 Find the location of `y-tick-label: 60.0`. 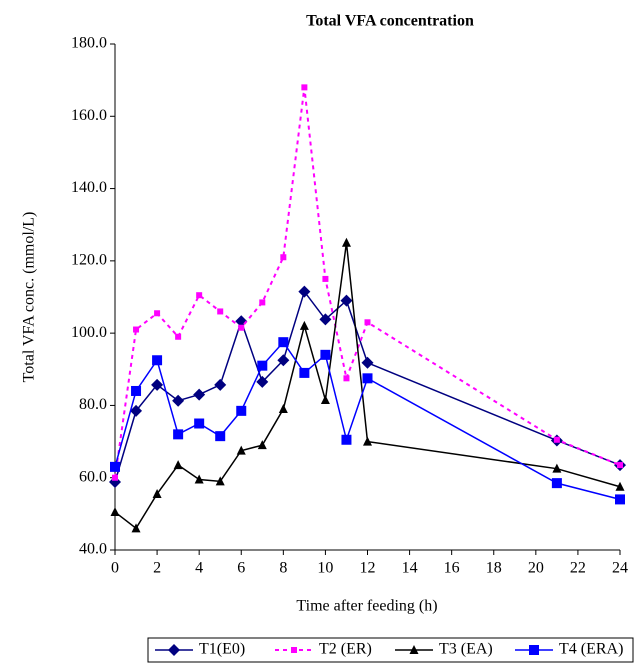

y-tick-label: 60.0 is located at coordinates (93, 476).